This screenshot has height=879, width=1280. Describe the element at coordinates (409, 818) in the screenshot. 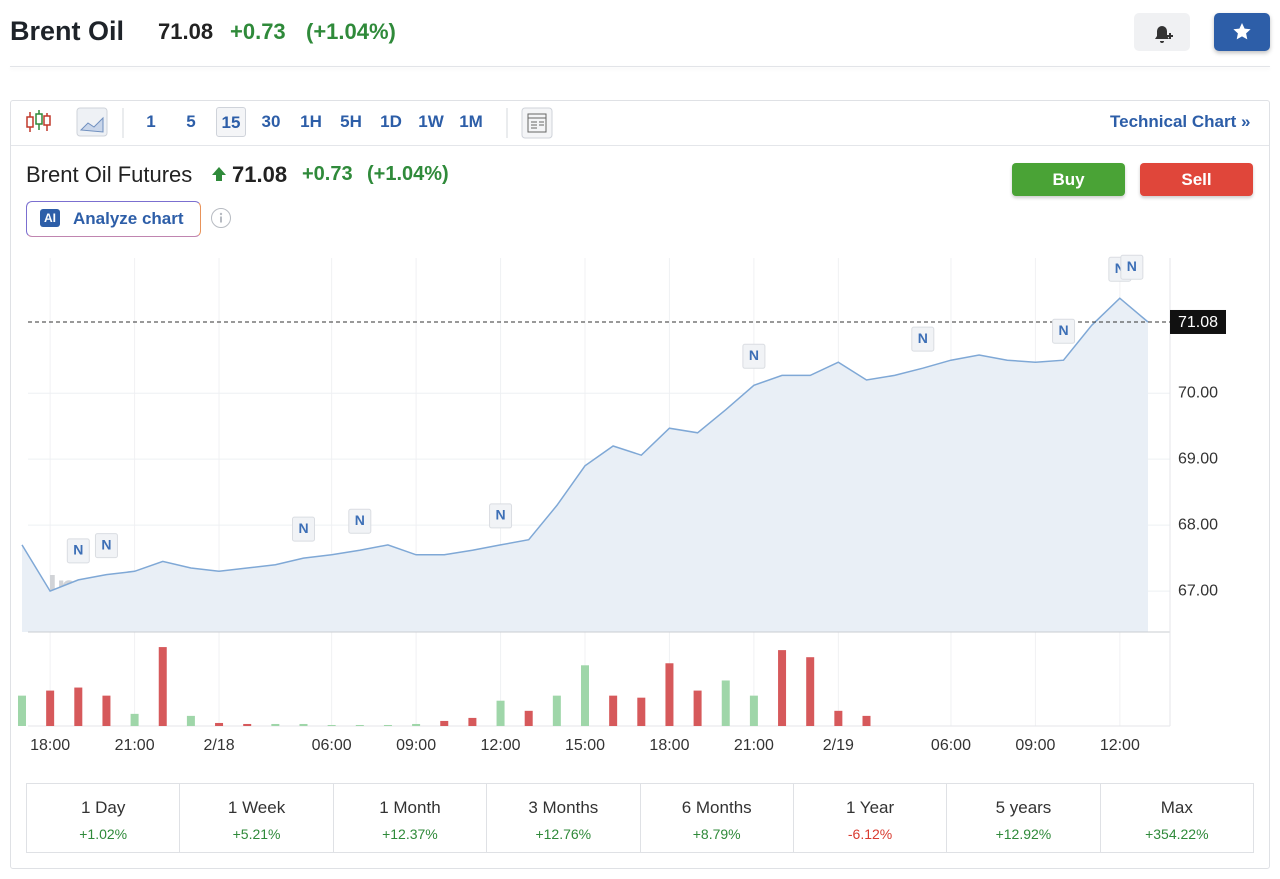

I see `performance-cell: 1 Month +12.37%` at that location.